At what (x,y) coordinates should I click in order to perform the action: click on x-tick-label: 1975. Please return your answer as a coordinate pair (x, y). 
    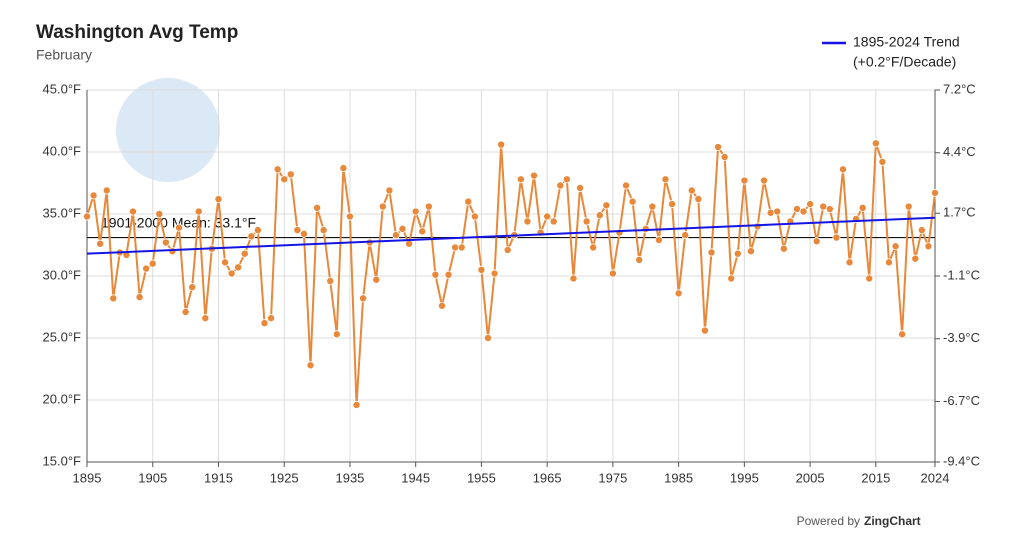
    Looking at the image, I should click on (612, 477).